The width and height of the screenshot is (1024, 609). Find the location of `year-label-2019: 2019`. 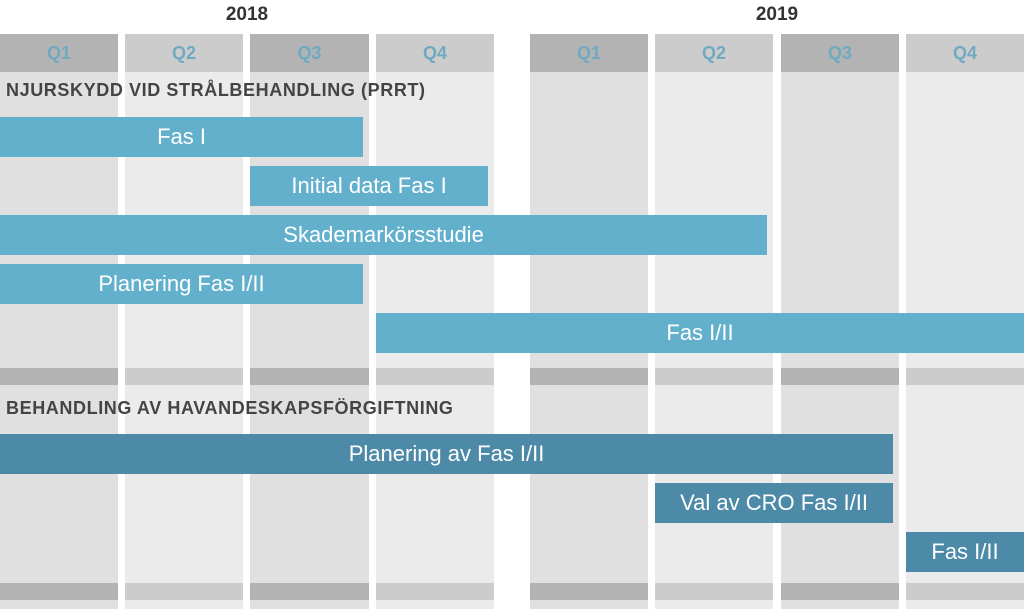

year-label-2019: 2019 is located at coordinates (777, 14).